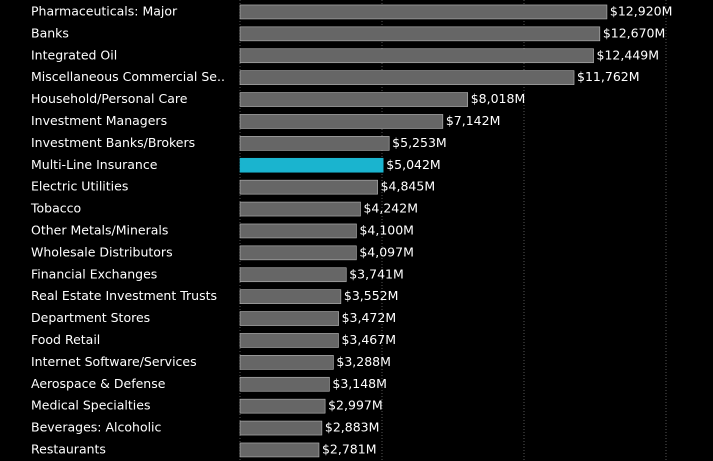  I want to click on category-label: Investment Managers, so click(99, 120).